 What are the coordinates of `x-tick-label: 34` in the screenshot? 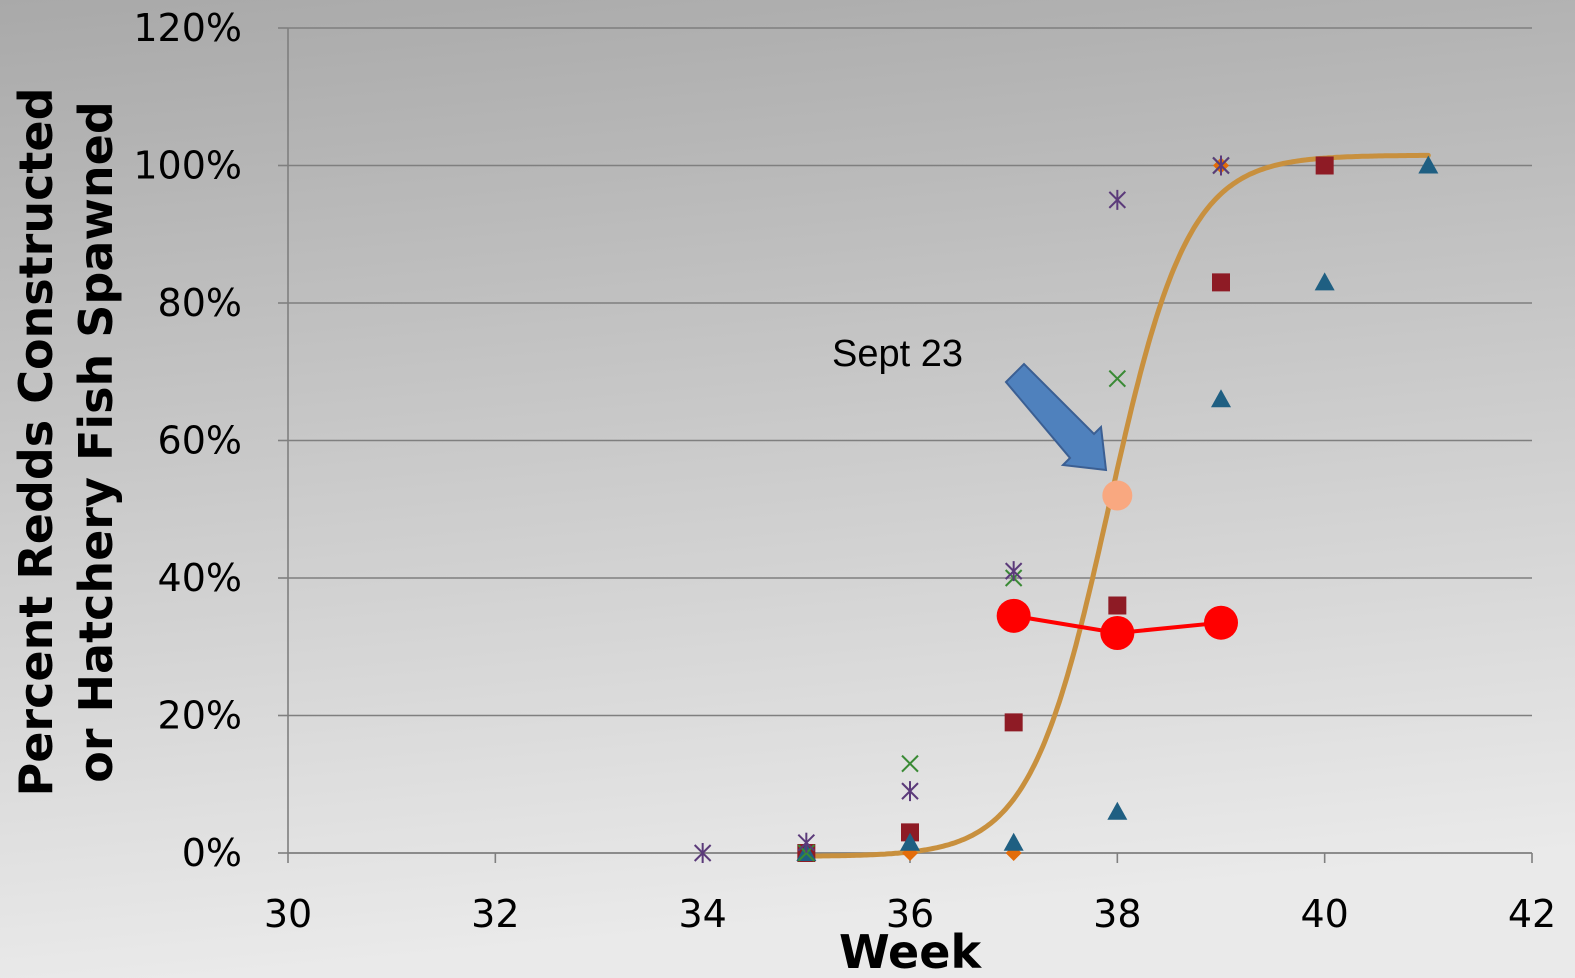 It's located at (702, 914).